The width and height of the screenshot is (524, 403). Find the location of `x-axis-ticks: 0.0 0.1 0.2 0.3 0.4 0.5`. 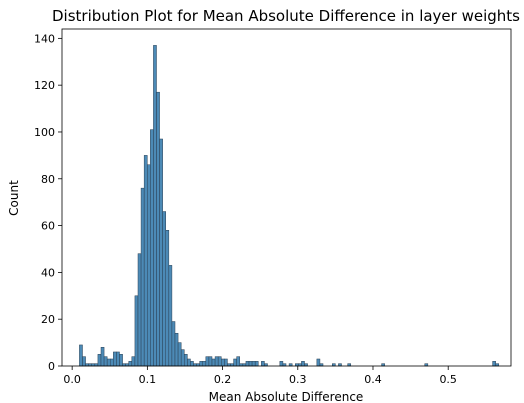

x-axis-ticks: 0.0 0.1 0.2 0.3 0.4 0.5 is located at coordinates (260, 376).